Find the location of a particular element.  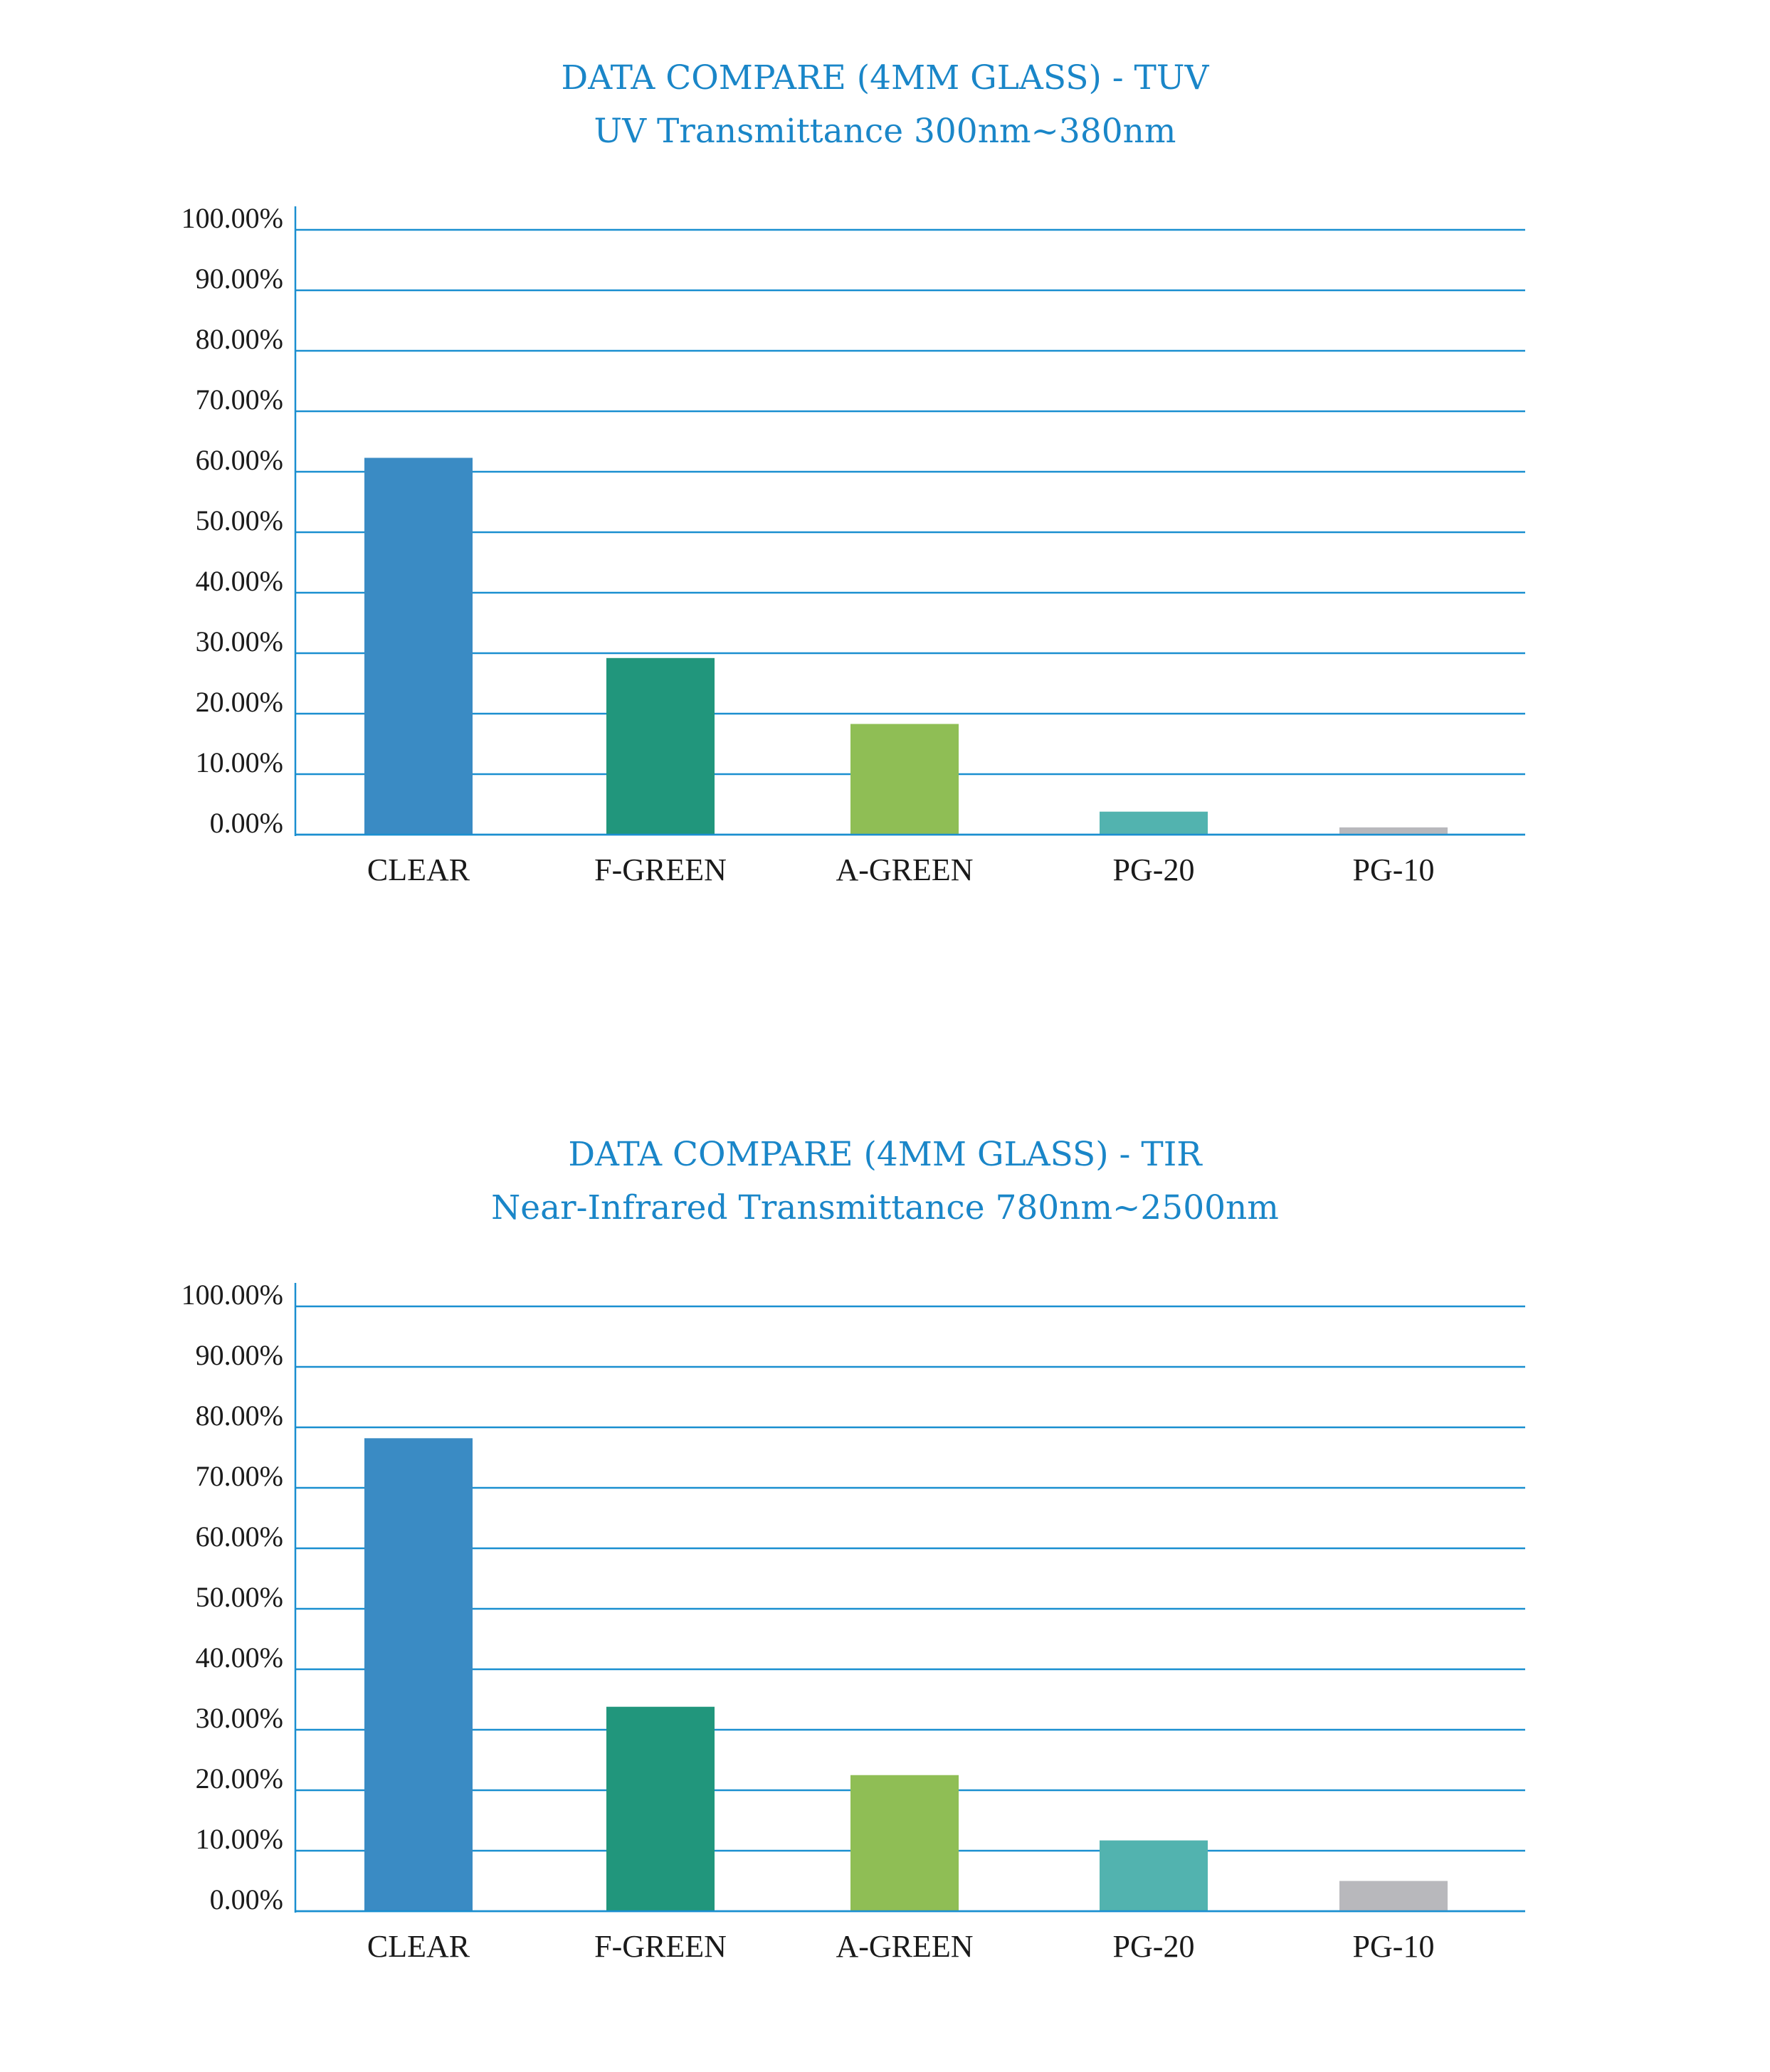

chart-subtitle: UV Transmittance 300nm~380nm is located at coordinates (885, 131).